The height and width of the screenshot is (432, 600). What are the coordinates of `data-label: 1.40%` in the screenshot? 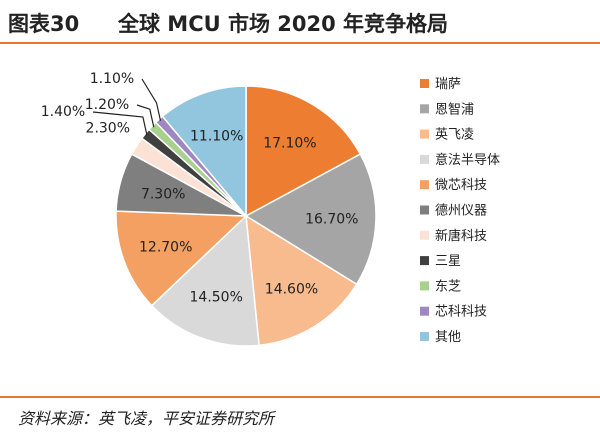 It's located at (63, 112).